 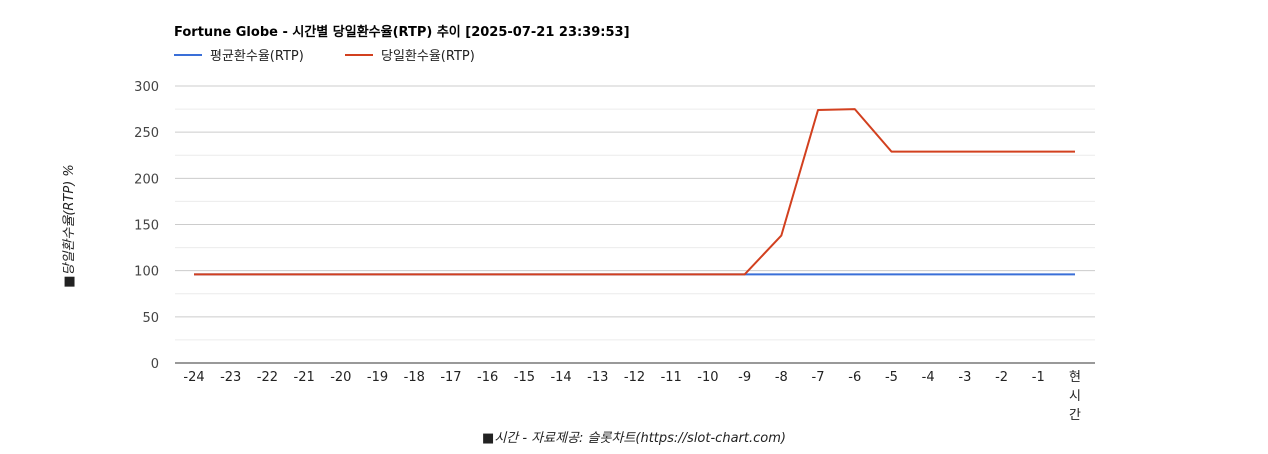 What do you see at coordinates (428, 56) in the screenshot?
I see `legend-label-1: 당일환수율(RTP)` at bounding box center [428, 56].